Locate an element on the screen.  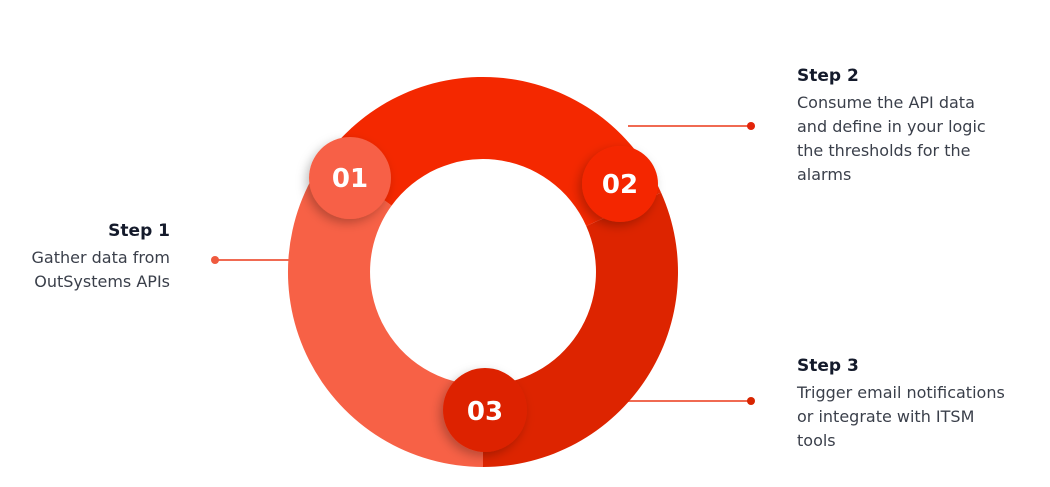
step-badge-3: 03 is located at coordinates (485, 410).